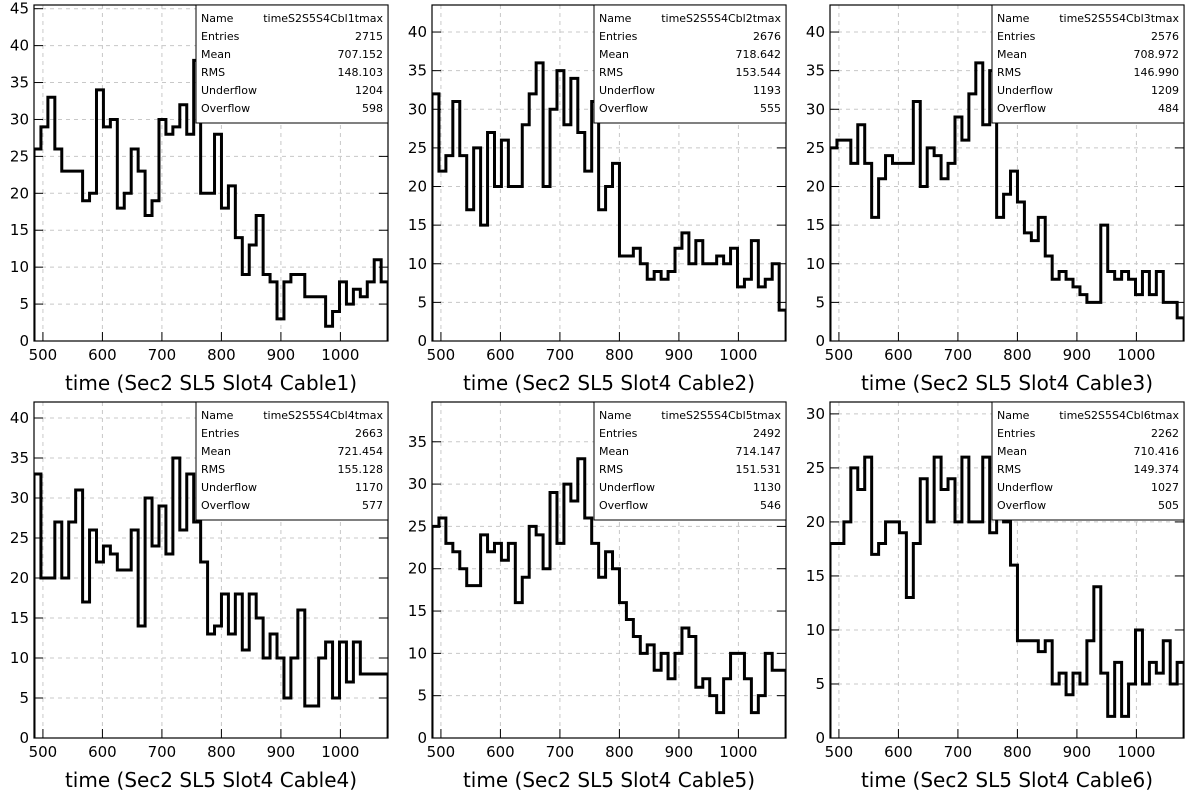  What do you see at coordinates (361, 54) in the screenshot?
I see `stats-value-mean: 707.152` at bounding box center [361, 54].